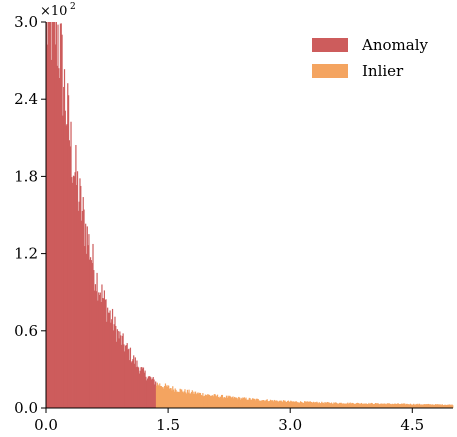  I want to click on legend-label-inlier: Inlier, so click(383, 71).